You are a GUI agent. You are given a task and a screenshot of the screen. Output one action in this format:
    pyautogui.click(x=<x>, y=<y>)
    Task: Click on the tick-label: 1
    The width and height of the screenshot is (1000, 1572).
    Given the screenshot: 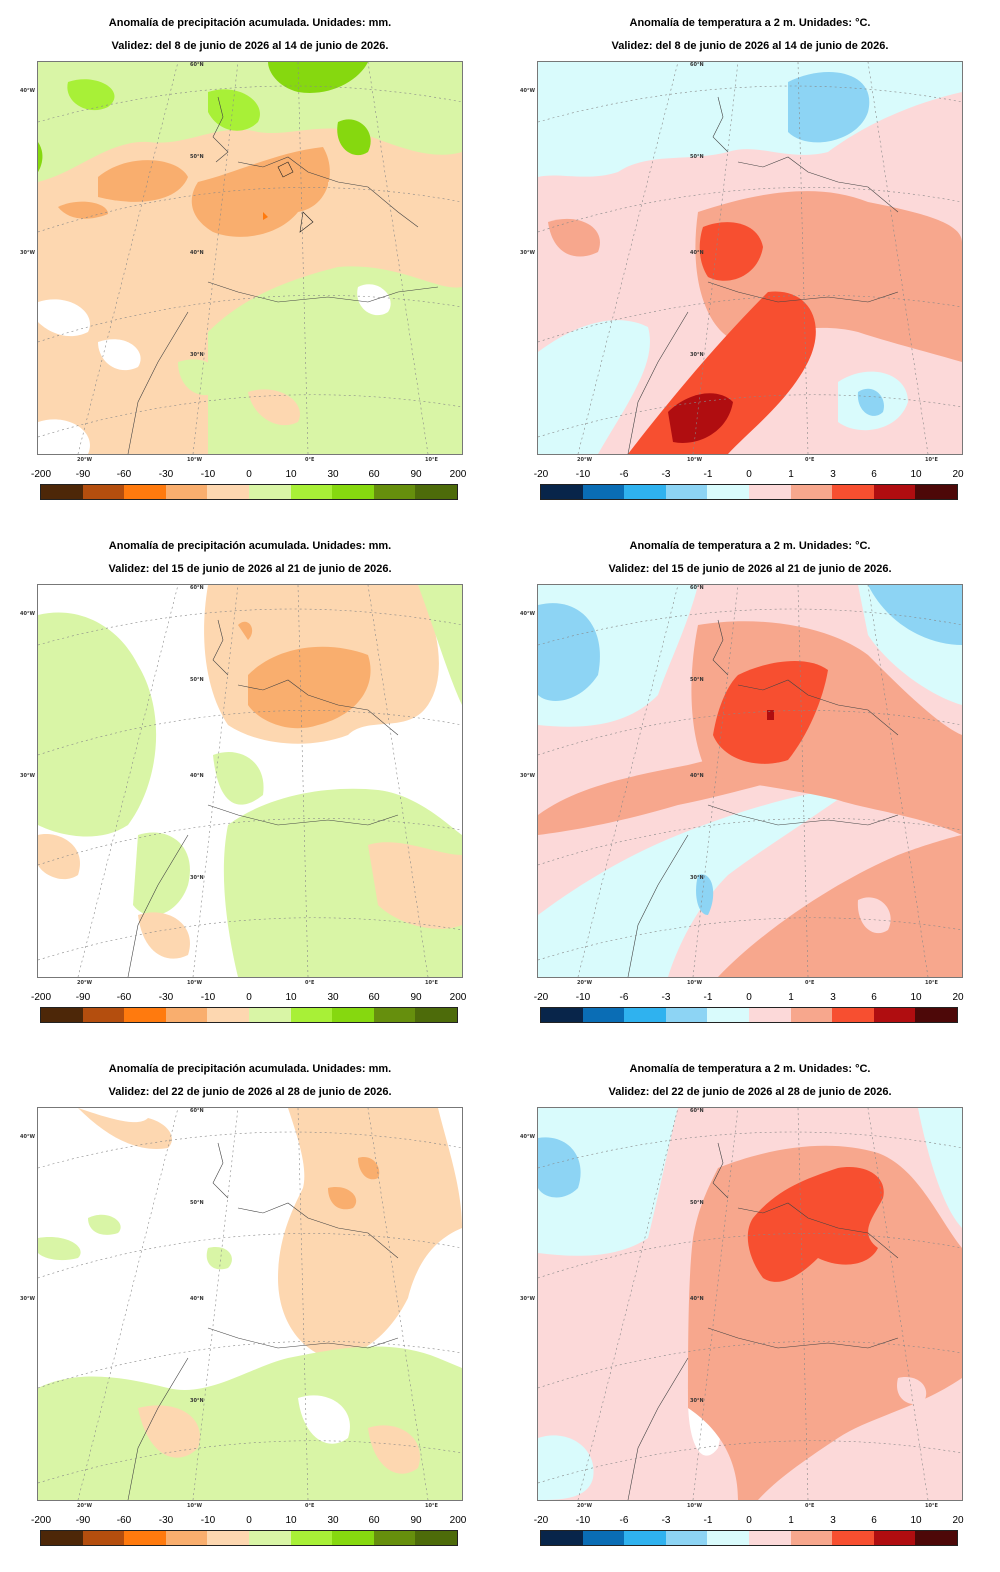 What is the action you would take?
    pyautogui.click(x=791, y=1520)
    